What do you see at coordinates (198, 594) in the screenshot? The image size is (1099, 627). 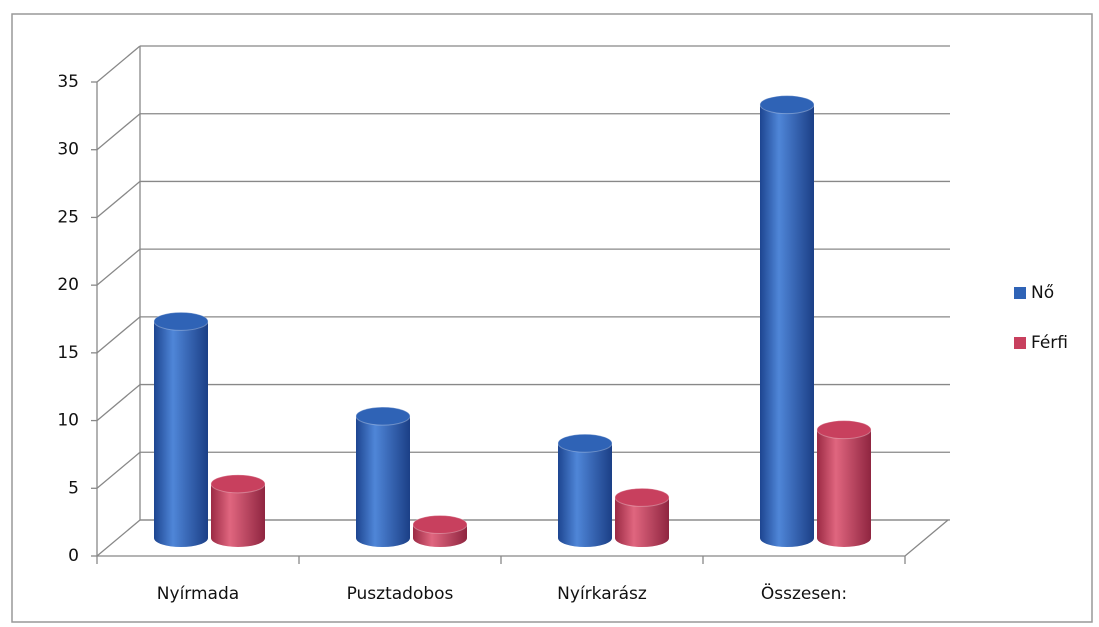 I see `x-tick-label: Nyírmada` at bounding box center [198, 594].